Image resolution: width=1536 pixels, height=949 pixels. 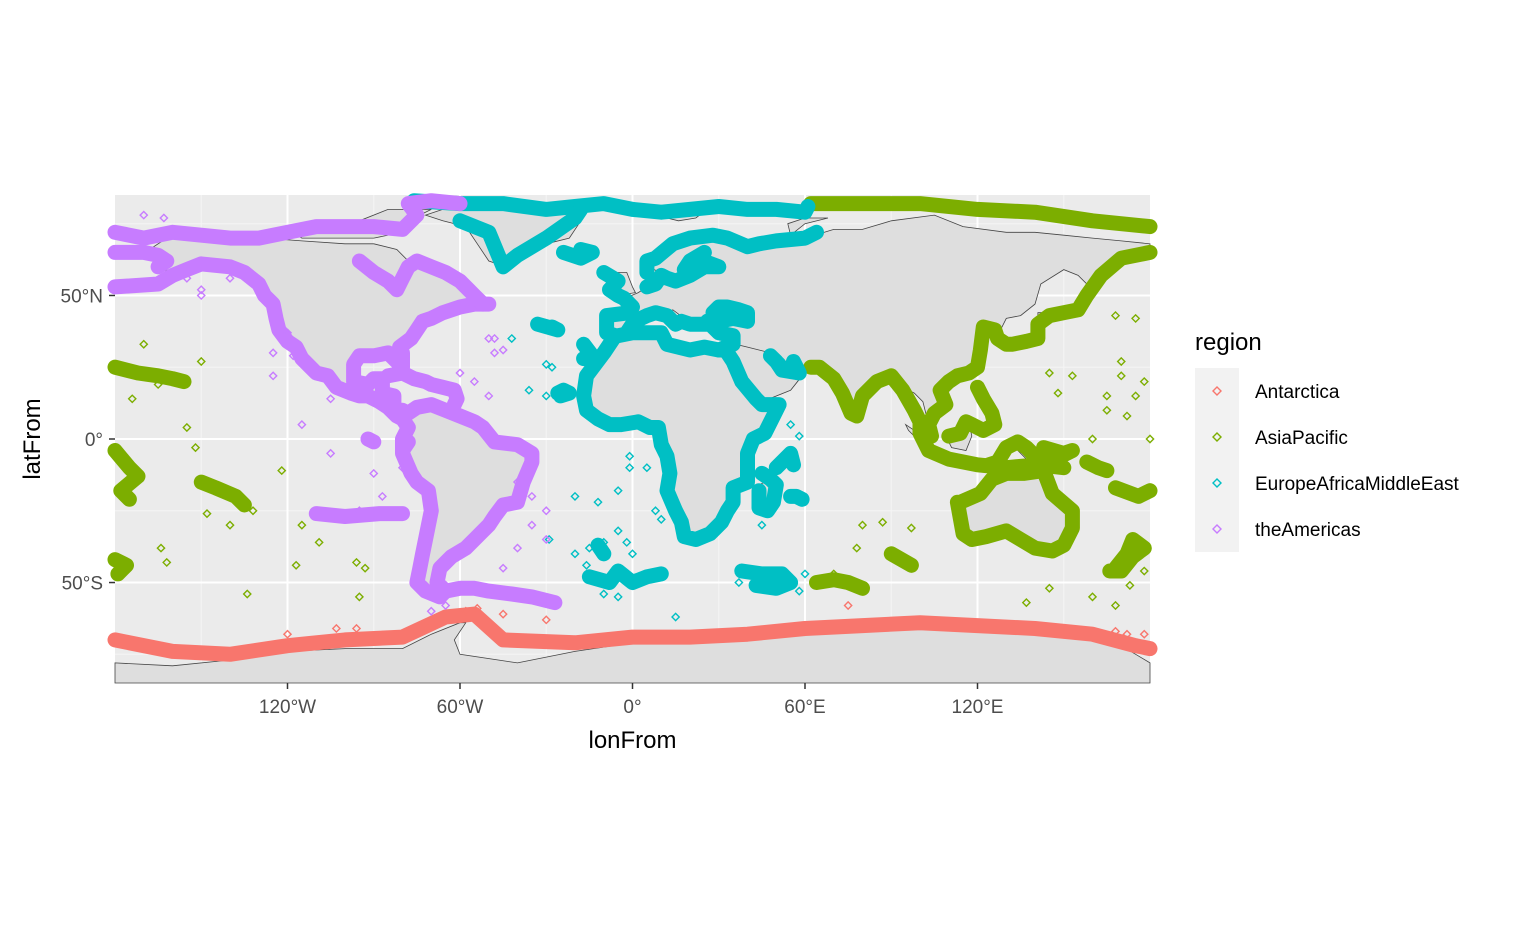 I want to click on legend-item-theamericas: theAmericas, so click(x=1286, y=530).